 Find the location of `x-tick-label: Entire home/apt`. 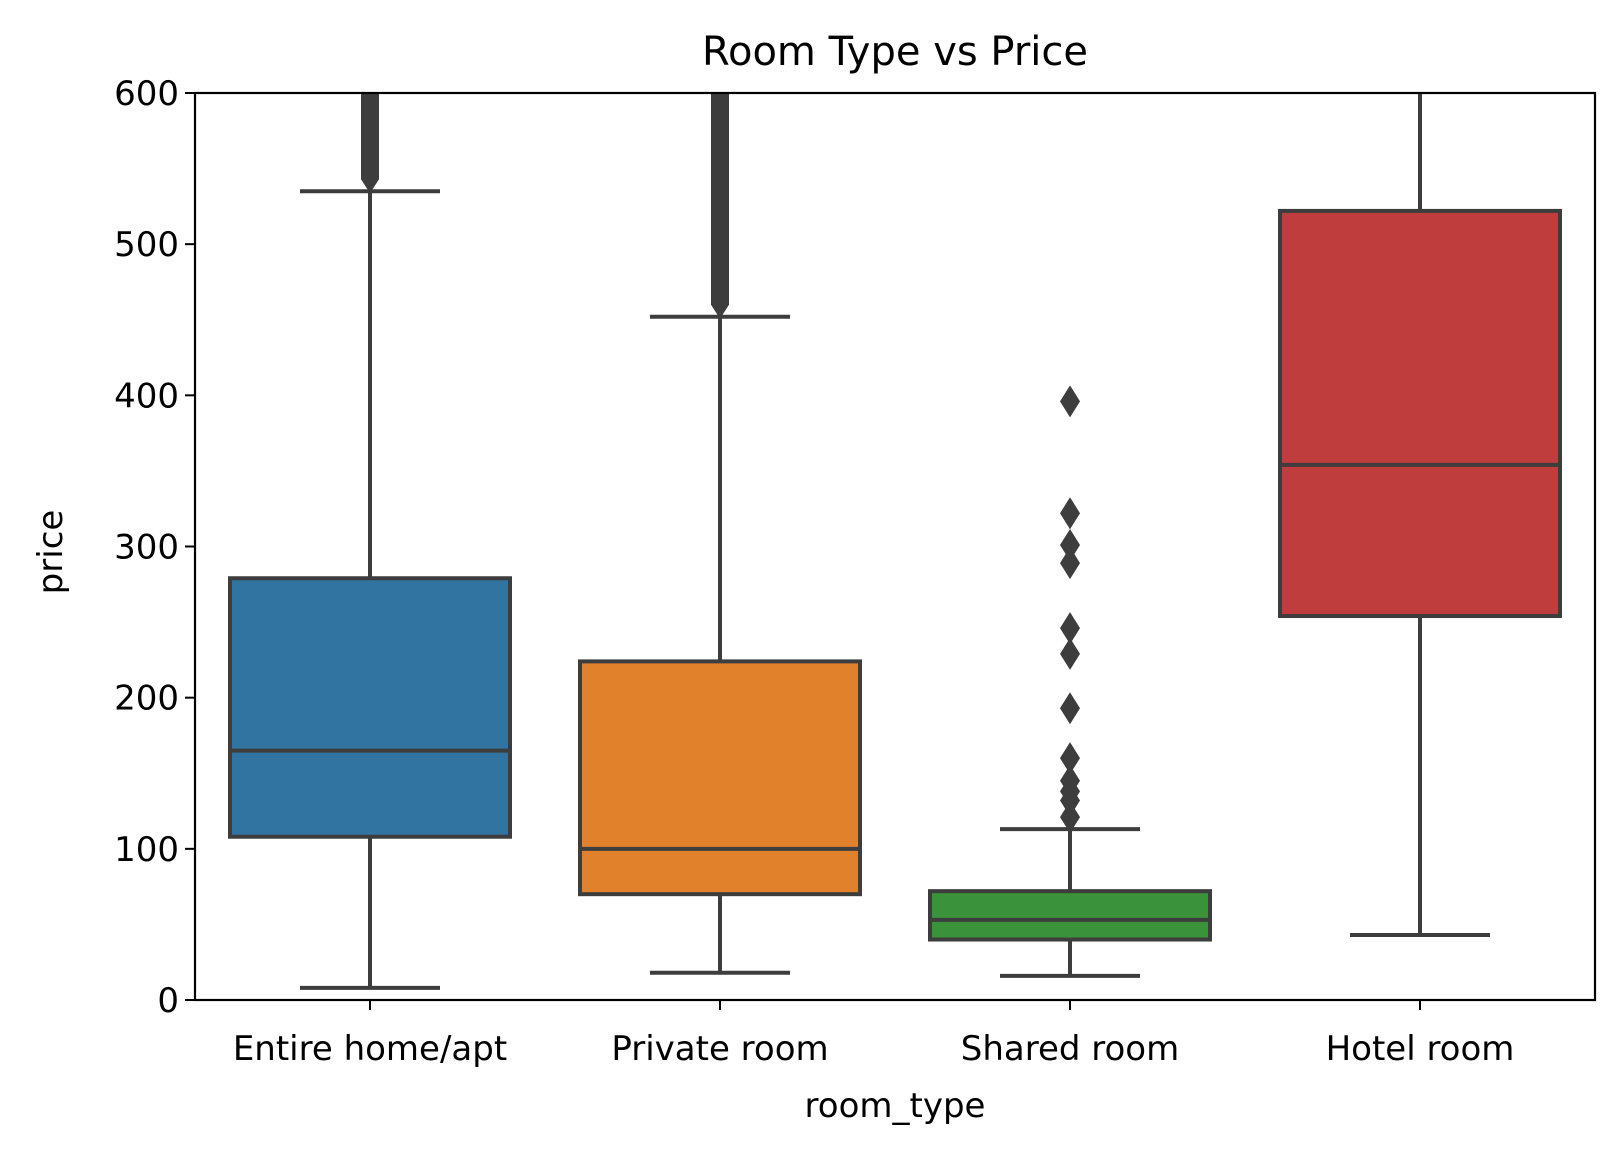

x-tick-label: Entire home/apt is located at coordinates (370, 1049).